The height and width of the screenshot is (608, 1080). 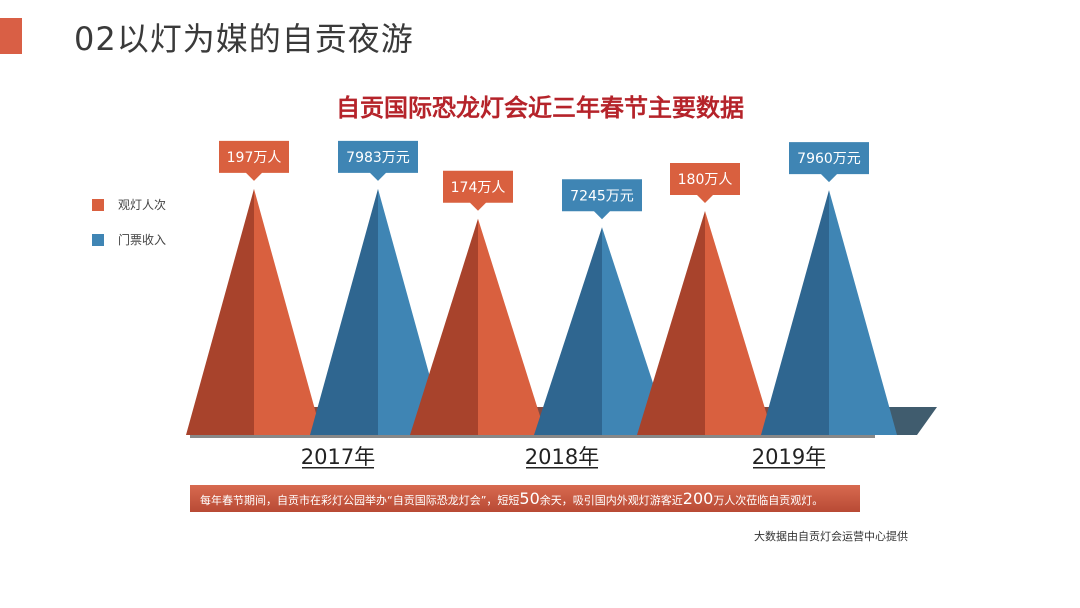 I want to click on data-label: 174万人, so click(x=478, y=188).